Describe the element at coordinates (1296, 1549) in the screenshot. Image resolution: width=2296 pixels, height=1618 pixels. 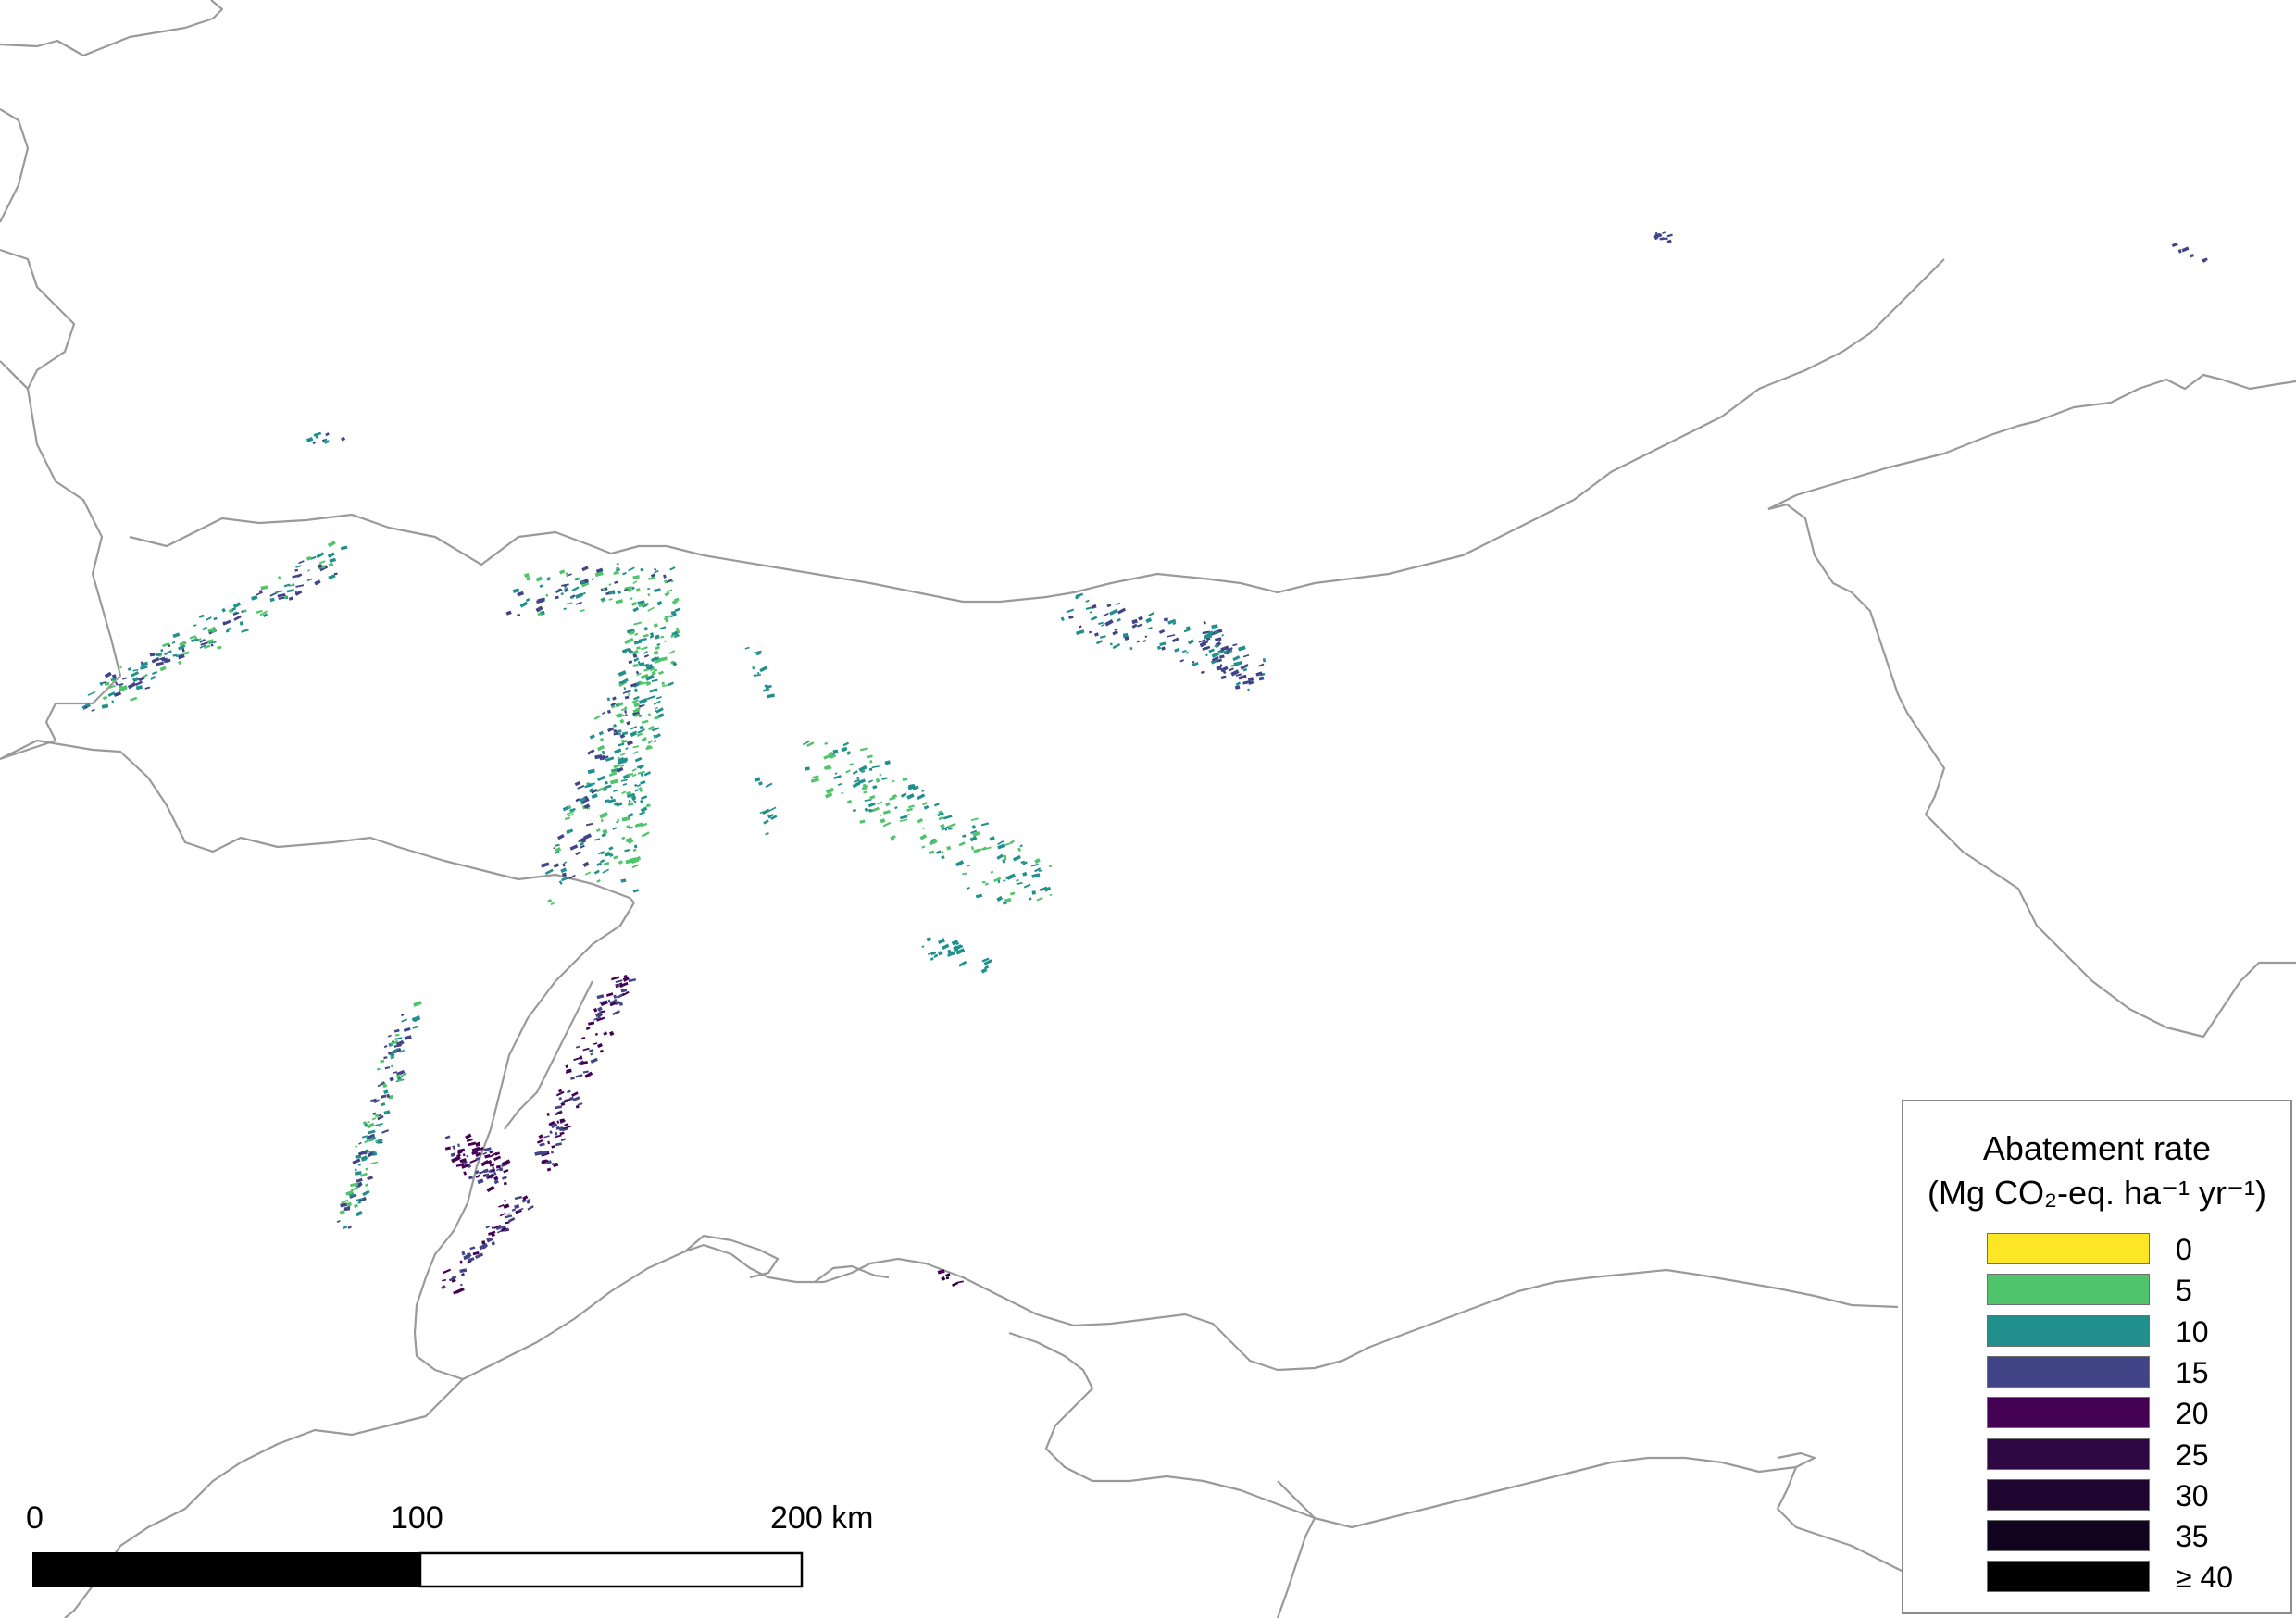
I see `border-south-branch` at that location.